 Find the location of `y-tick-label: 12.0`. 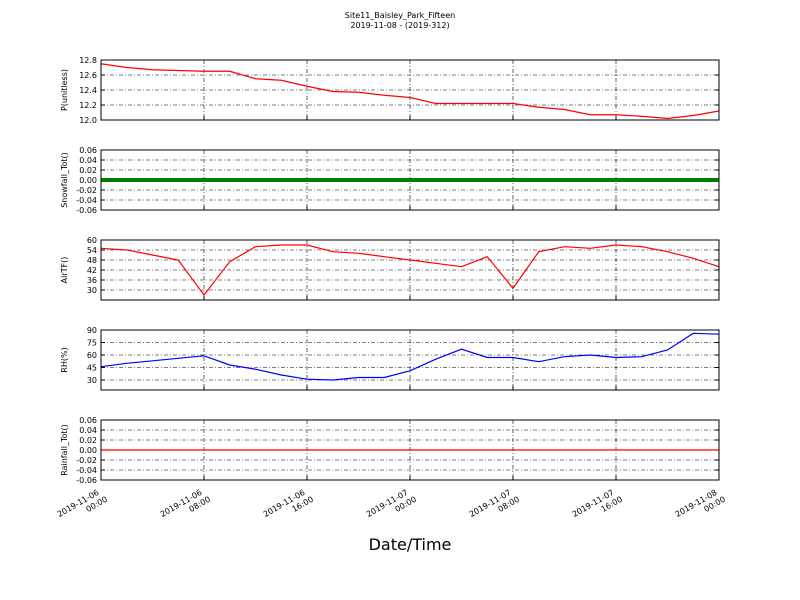

y-tick-label: 12.0 is located at coordinates (88, 120).